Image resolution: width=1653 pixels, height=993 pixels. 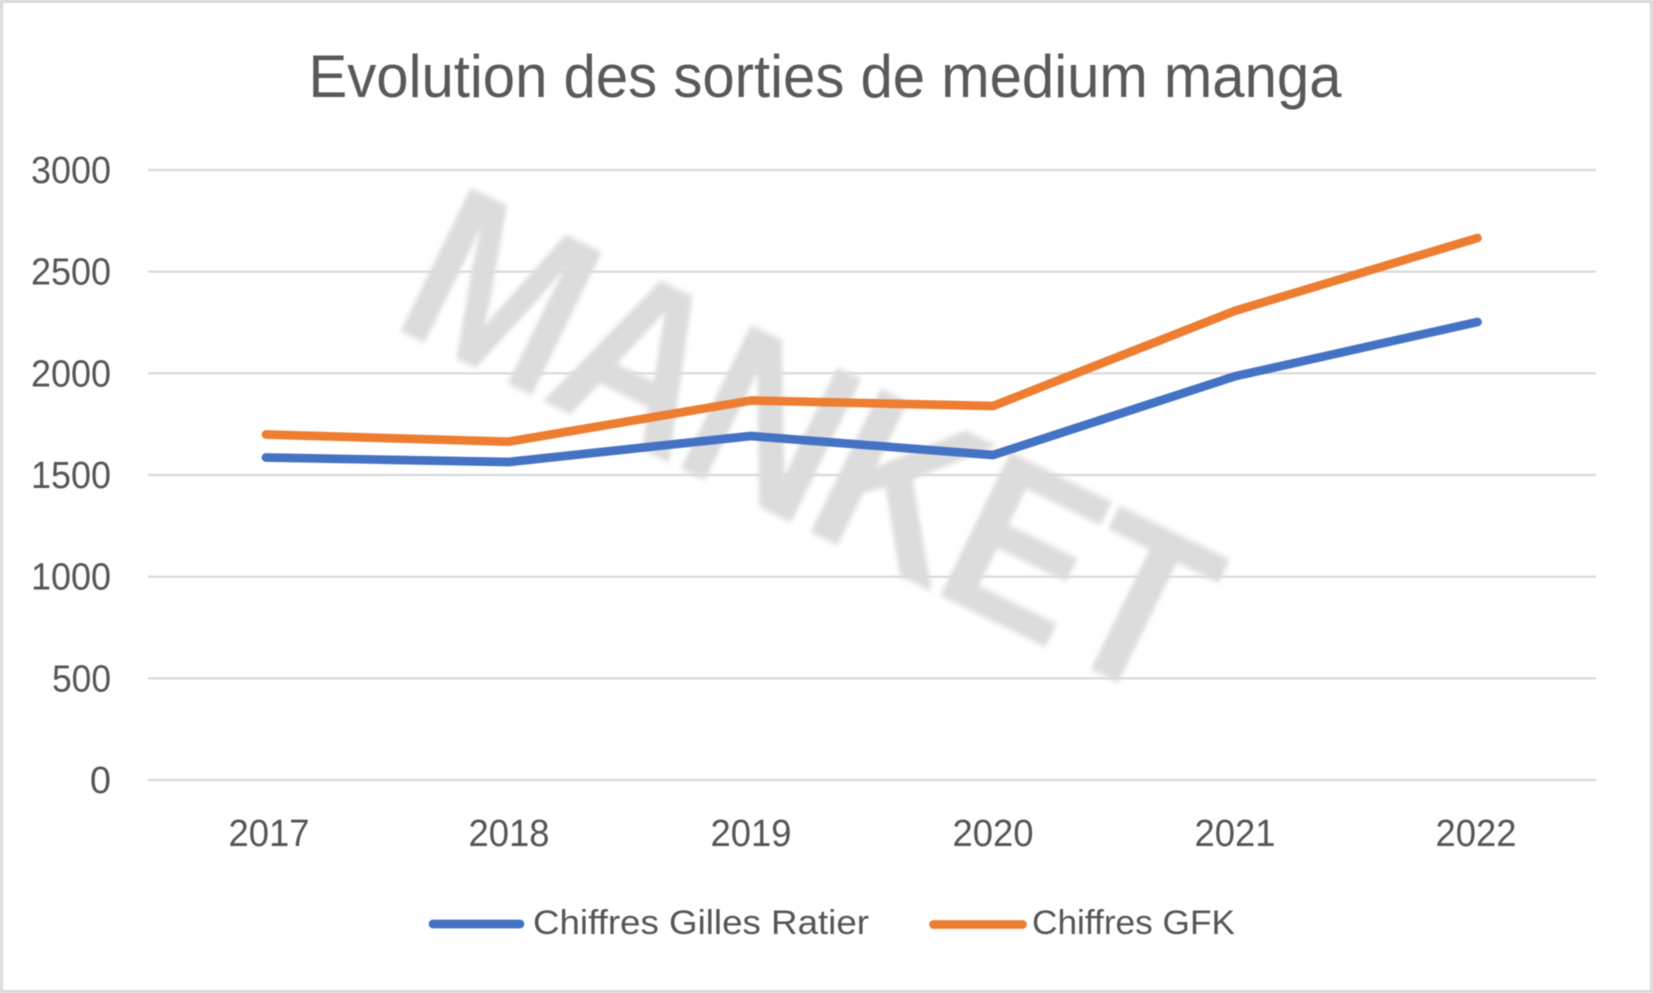 I want to click on svg-text: Chiffres Gilles Ratier, so click(x=701, y=923).